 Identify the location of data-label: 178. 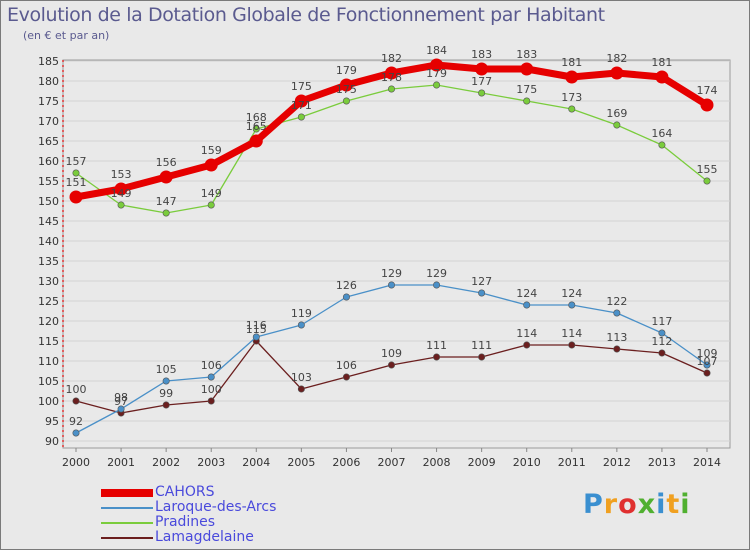
(391, 77).